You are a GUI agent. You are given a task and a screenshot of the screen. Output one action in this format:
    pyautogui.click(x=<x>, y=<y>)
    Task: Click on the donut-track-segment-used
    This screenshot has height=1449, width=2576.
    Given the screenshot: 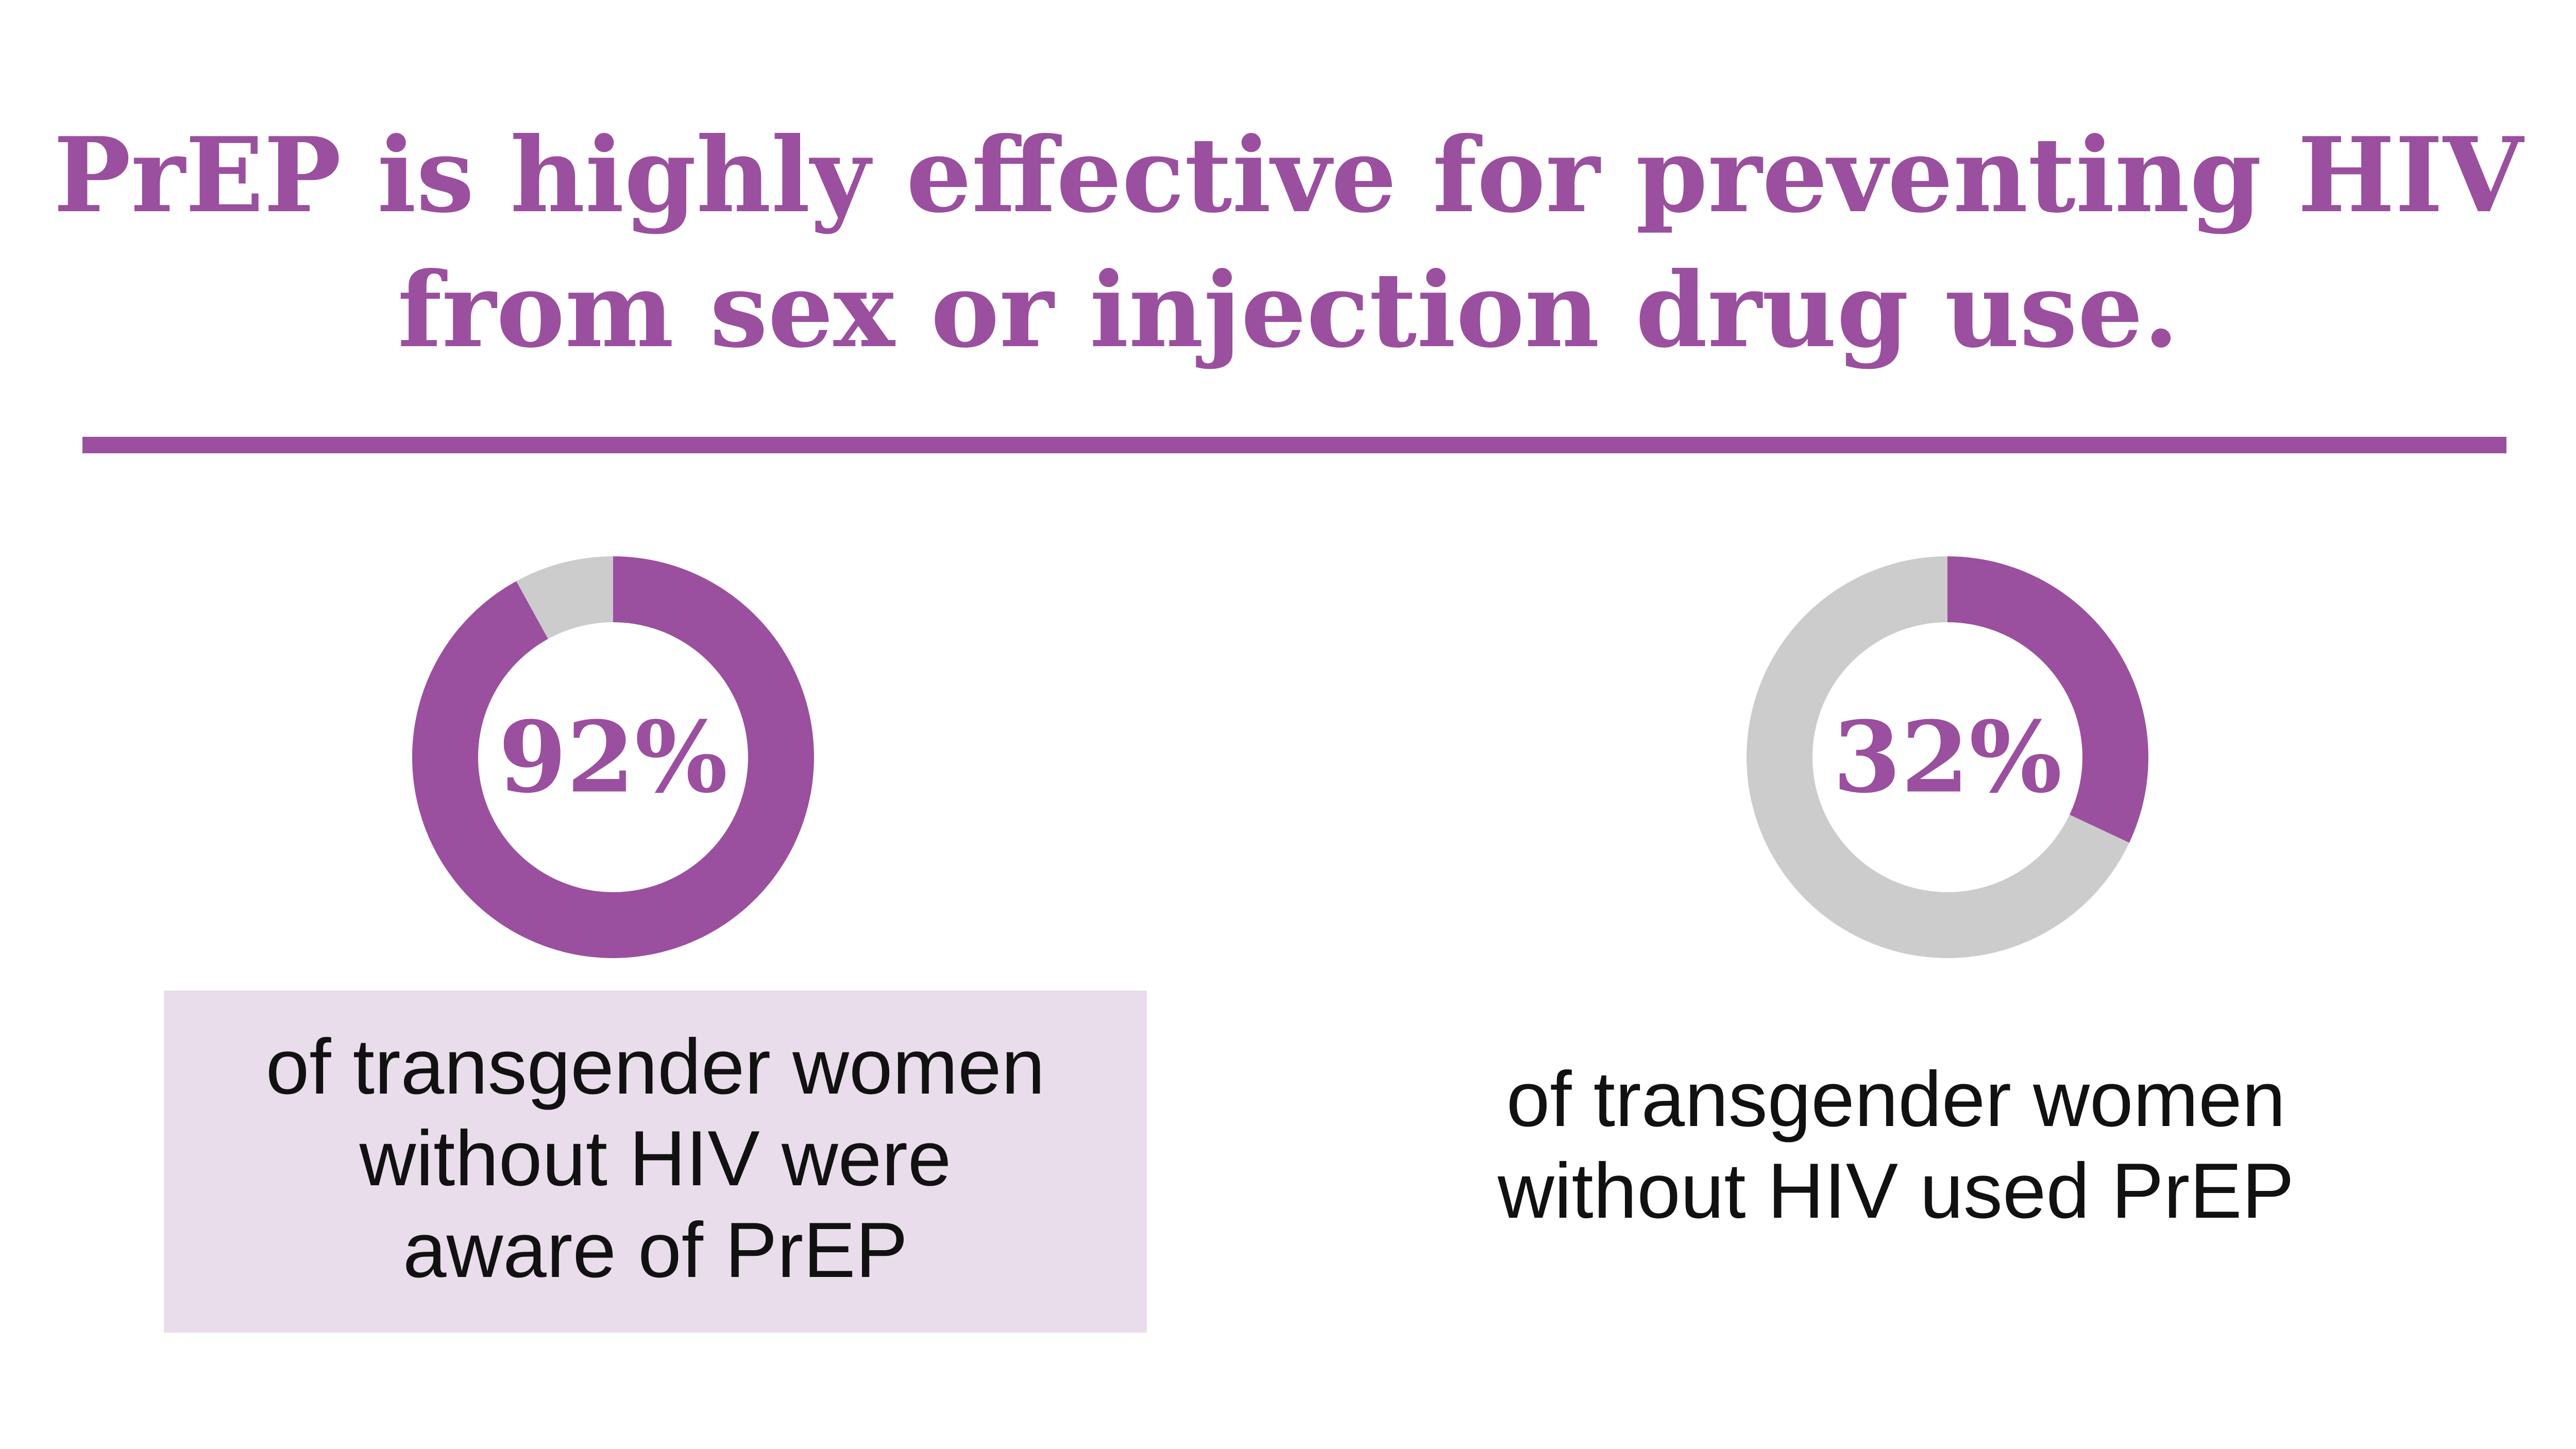 What is the action you would take?
    pyautogui.click(x=1938, y=757)
    